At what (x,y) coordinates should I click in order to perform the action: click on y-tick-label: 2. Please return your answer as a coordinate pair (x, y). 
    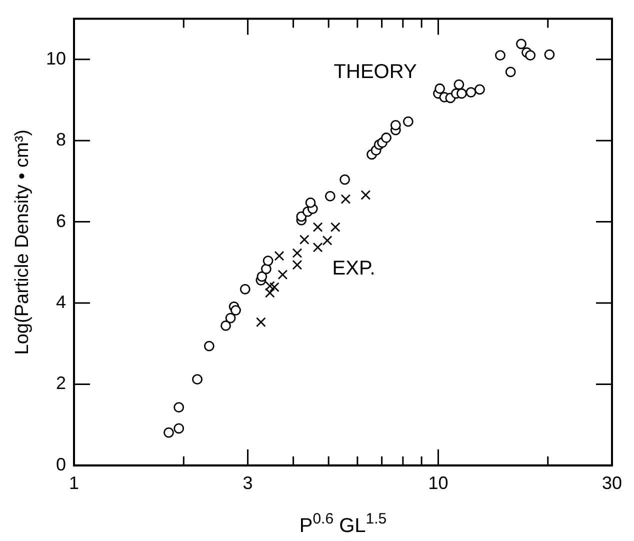
    Looking at the image, I should click on (61, 383).